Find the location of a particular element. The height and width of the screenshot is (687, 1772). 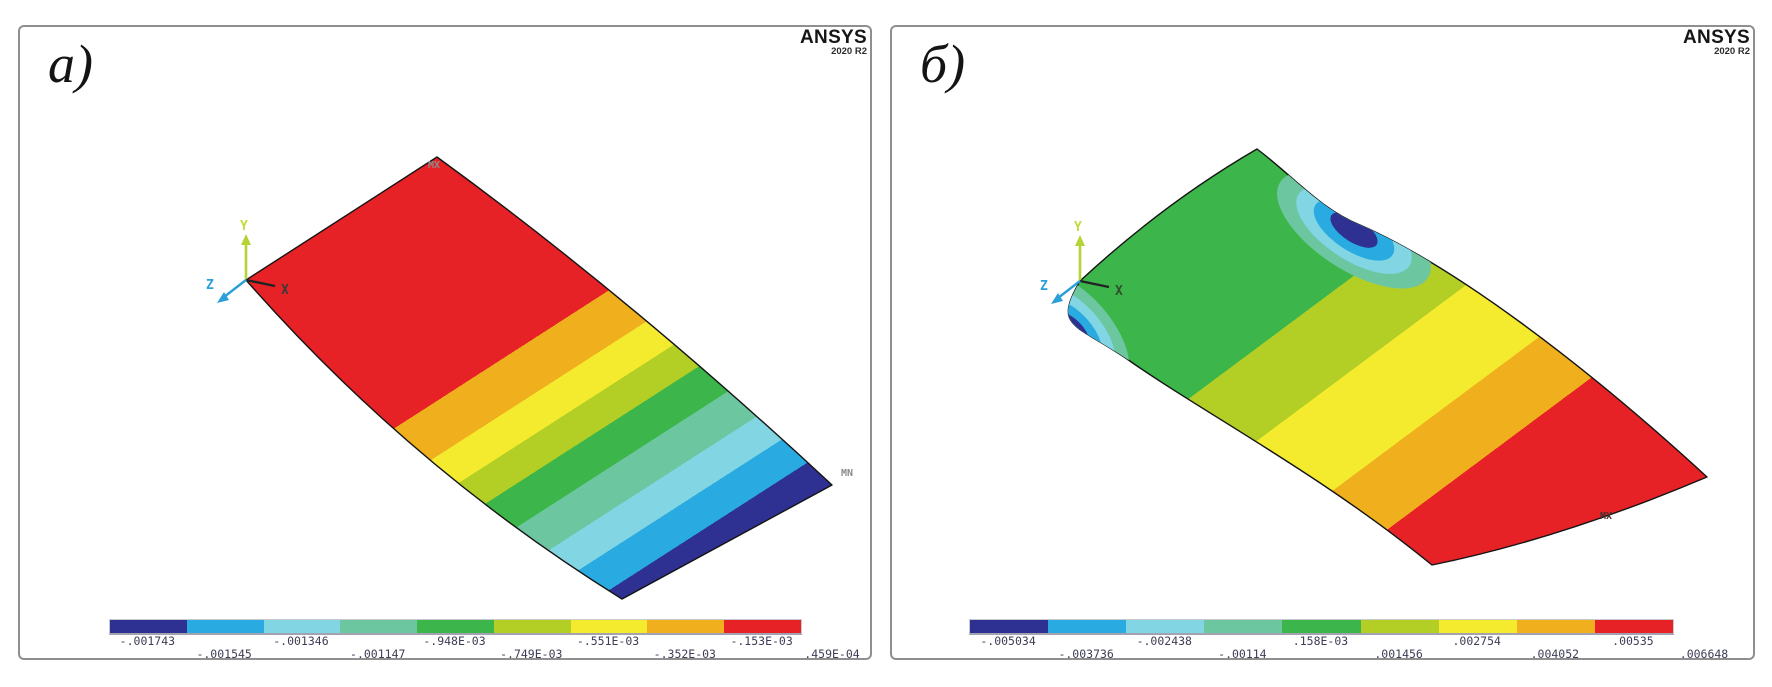

subfigure-label-a: а) is located at coordinates (70, 64).